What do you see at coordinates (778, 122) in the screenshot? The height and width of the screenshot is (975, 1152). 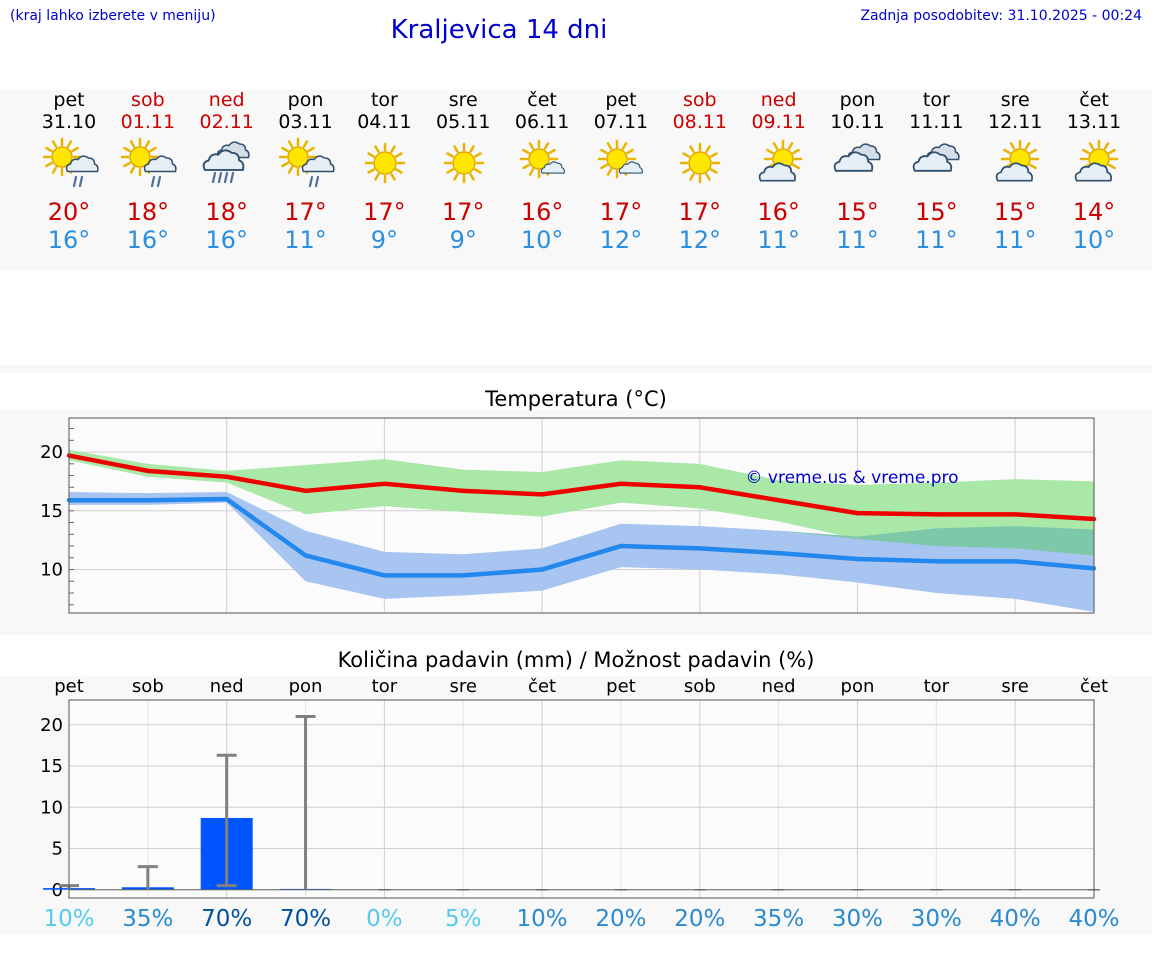 I see `day-date: 09.11` at bounding box center [778, 122].